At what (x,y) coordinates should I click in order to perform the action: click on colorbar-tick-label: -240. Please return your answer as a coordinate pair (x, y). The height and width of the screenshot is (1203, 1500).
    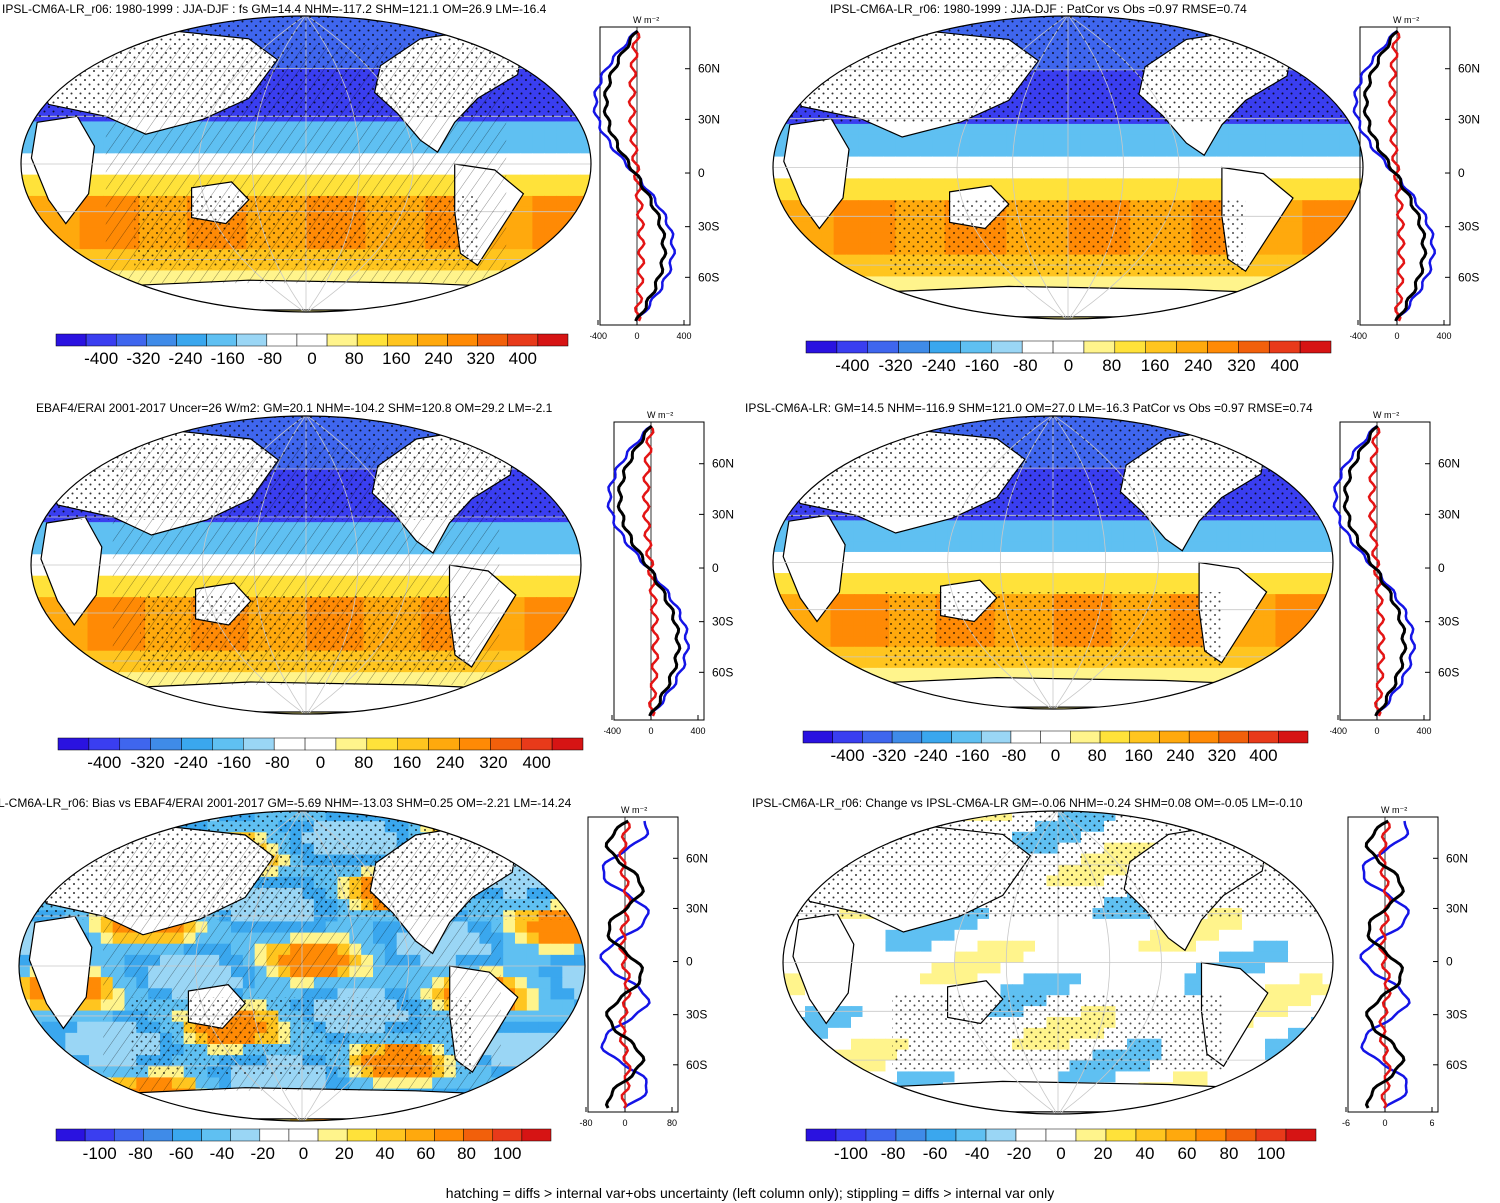
    Looking at the image, I should click on (190, 762).